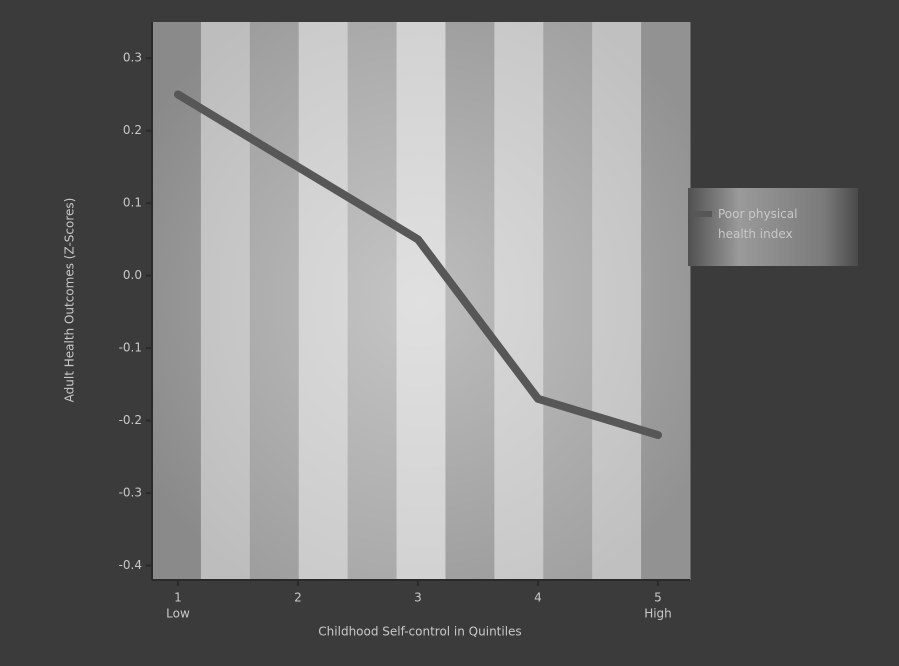  I want to click on y-tick-label: 0.3, so click(132, 58).